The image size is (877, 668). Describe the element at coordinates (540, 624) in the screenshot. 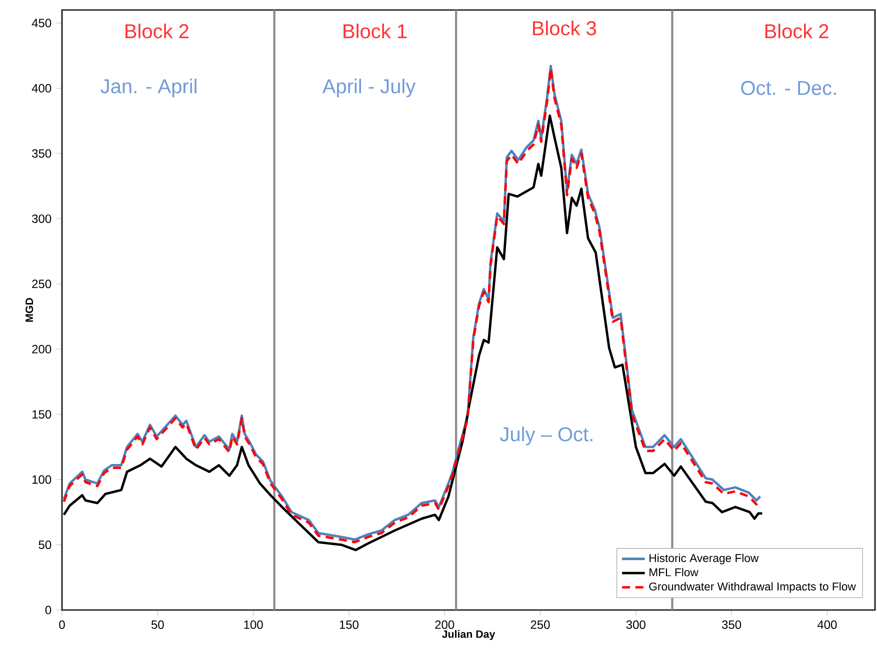

I see `x-tick-label: 250` at that location.